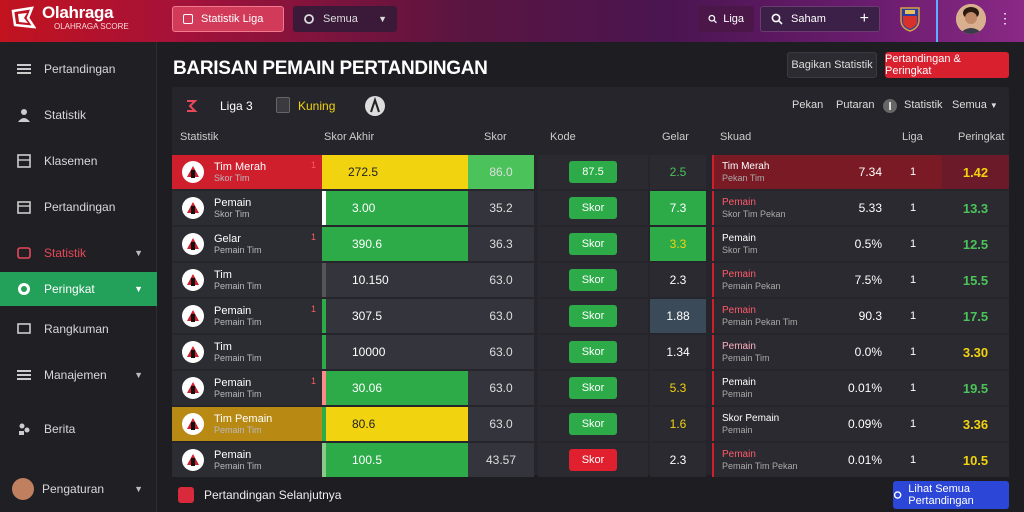 The image size is (1024, 512). I want to click on team-name: Tim, so click(223, 274).